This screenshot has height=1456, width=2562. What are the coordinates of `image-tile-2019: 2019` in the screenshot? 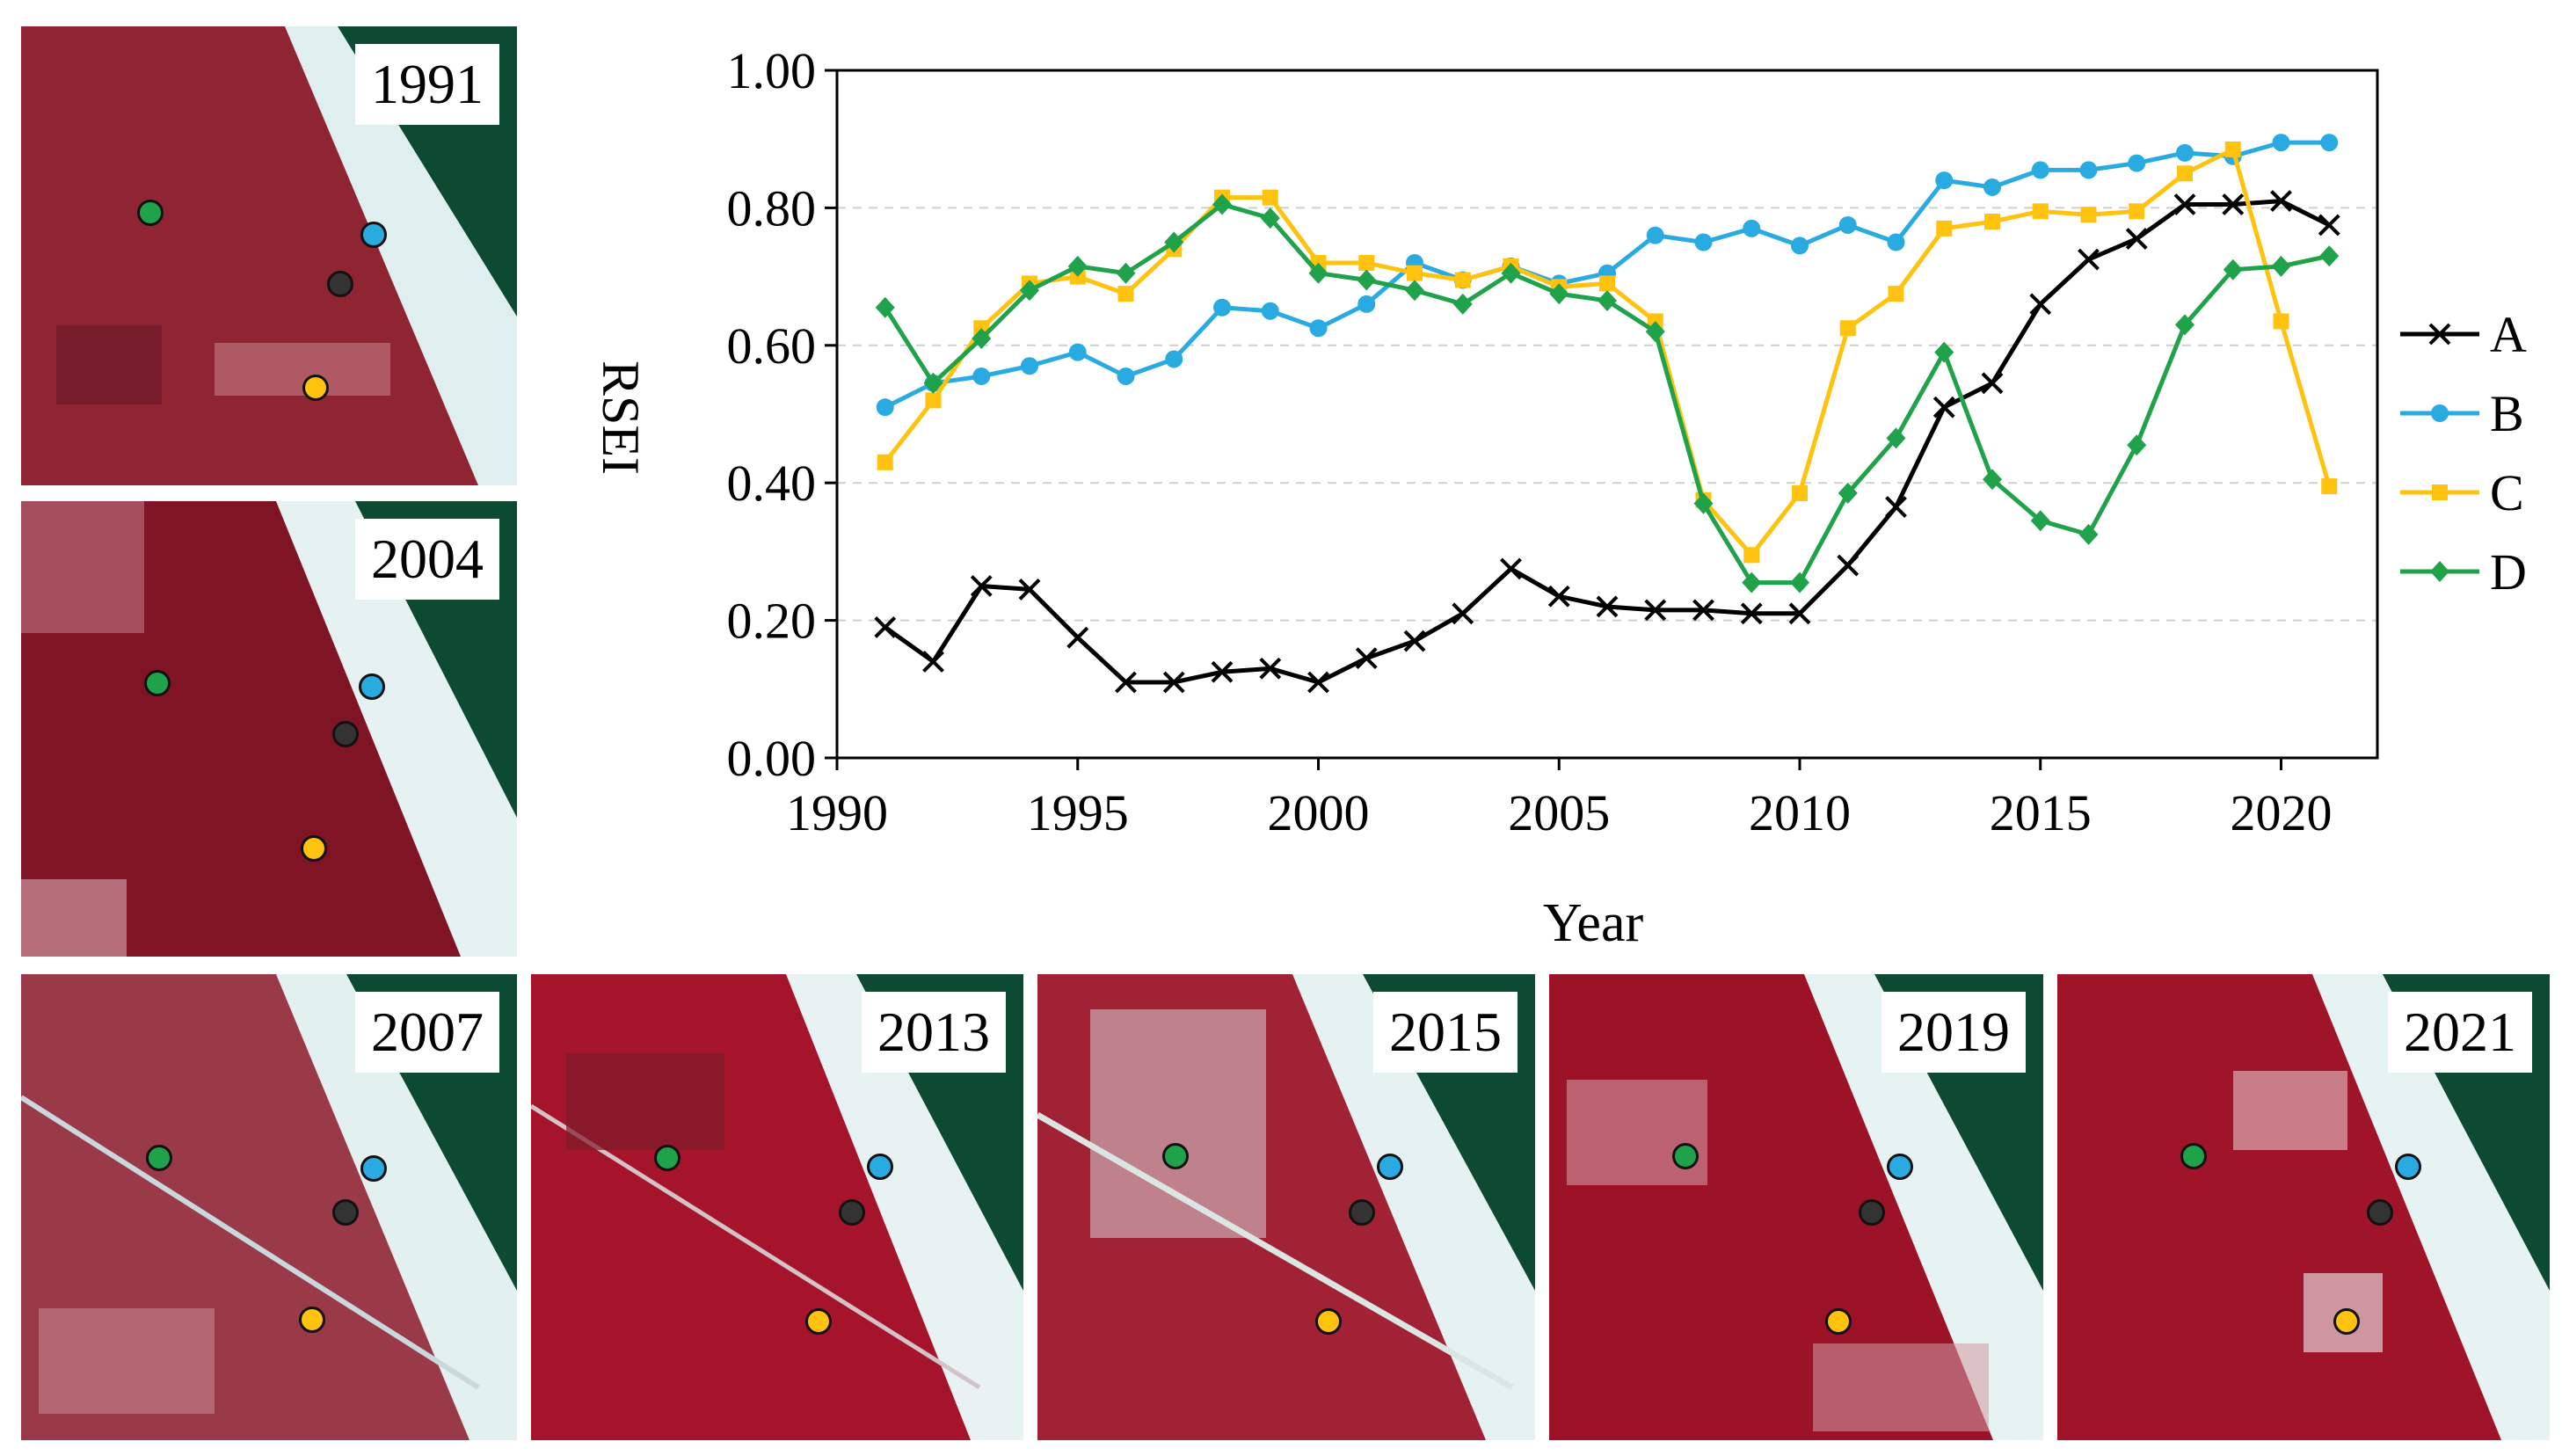 It's located at (1796, 1207).